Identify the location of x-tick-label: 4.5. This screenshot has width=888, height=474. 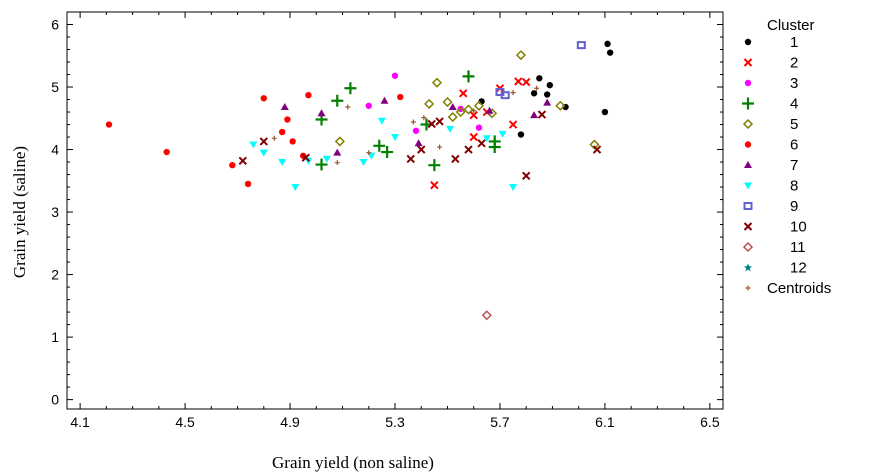
(185, 422).